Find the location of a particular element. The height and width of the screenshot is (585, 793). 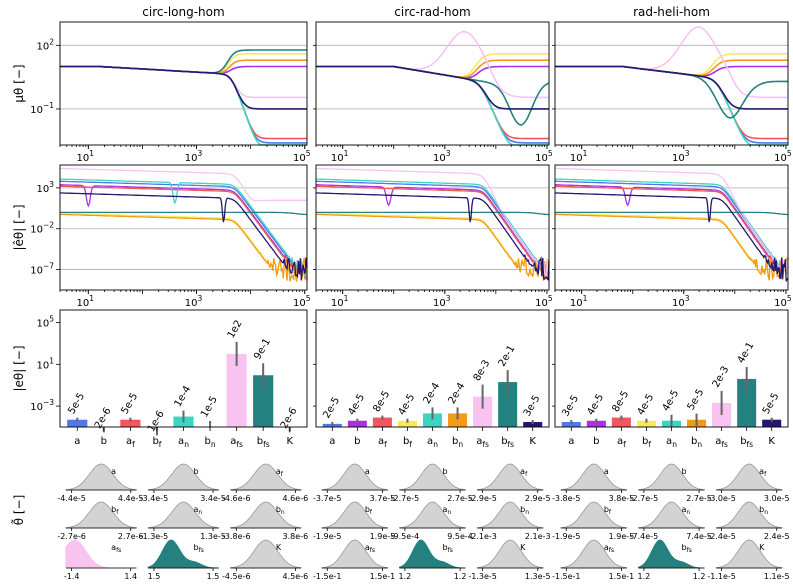

dist-right-label: 1.5e-1 is located at coordinates (622, 576).